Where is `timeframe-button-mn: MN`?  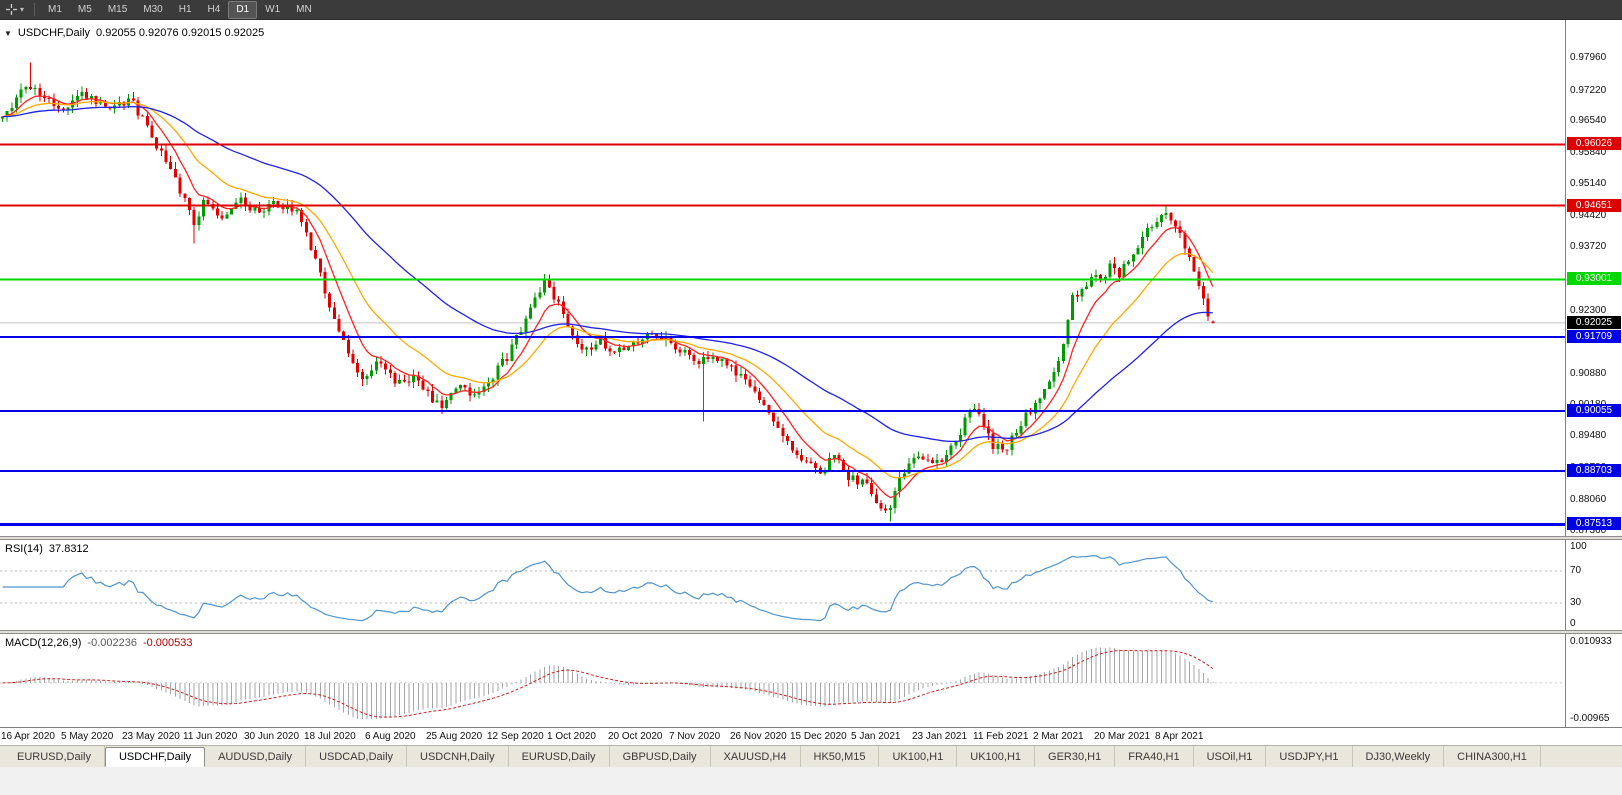
timeframe-button-mn: MN is located at coordinates (304, 9).